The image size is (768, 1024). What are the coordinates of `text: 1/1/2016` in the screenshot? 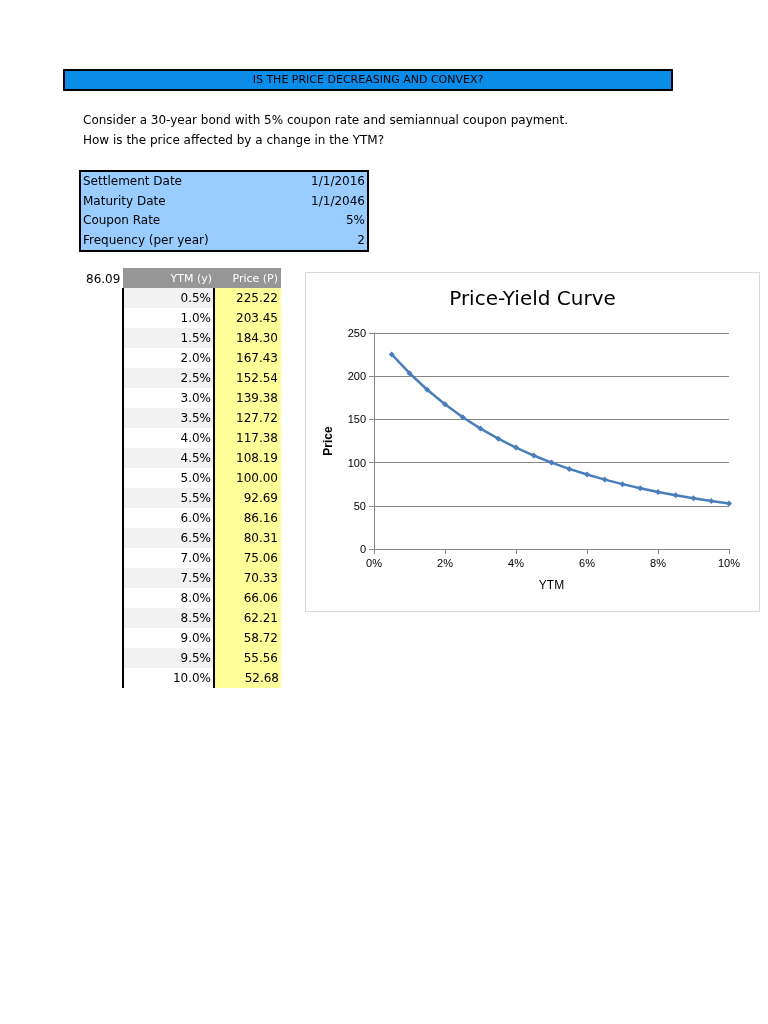 It's located at (338, 181).